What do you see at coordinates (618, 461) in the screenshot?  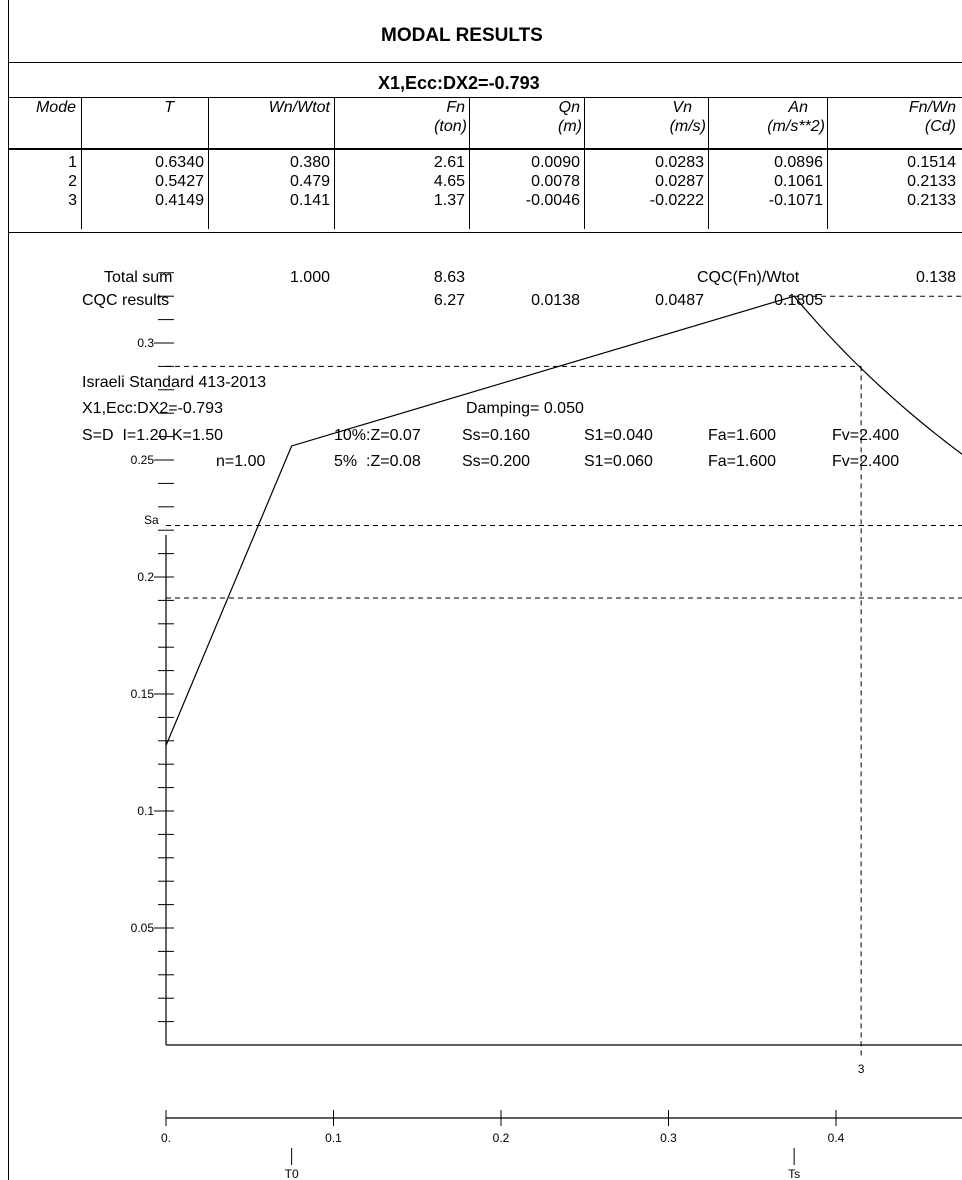 I see `param-s1-2: S1=0.060` at bounding box center [618, 461].